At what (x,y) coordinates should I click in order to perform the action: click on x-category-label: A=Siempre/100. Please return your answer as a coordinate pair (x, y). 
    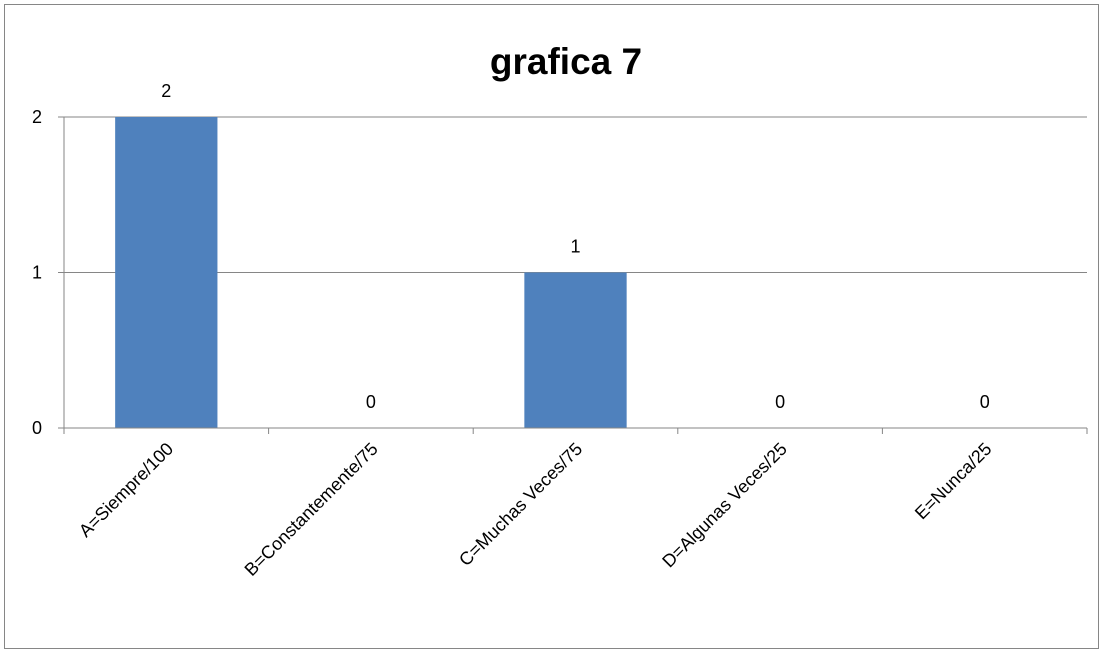
    Looking at the image, I should click on (126, 490).